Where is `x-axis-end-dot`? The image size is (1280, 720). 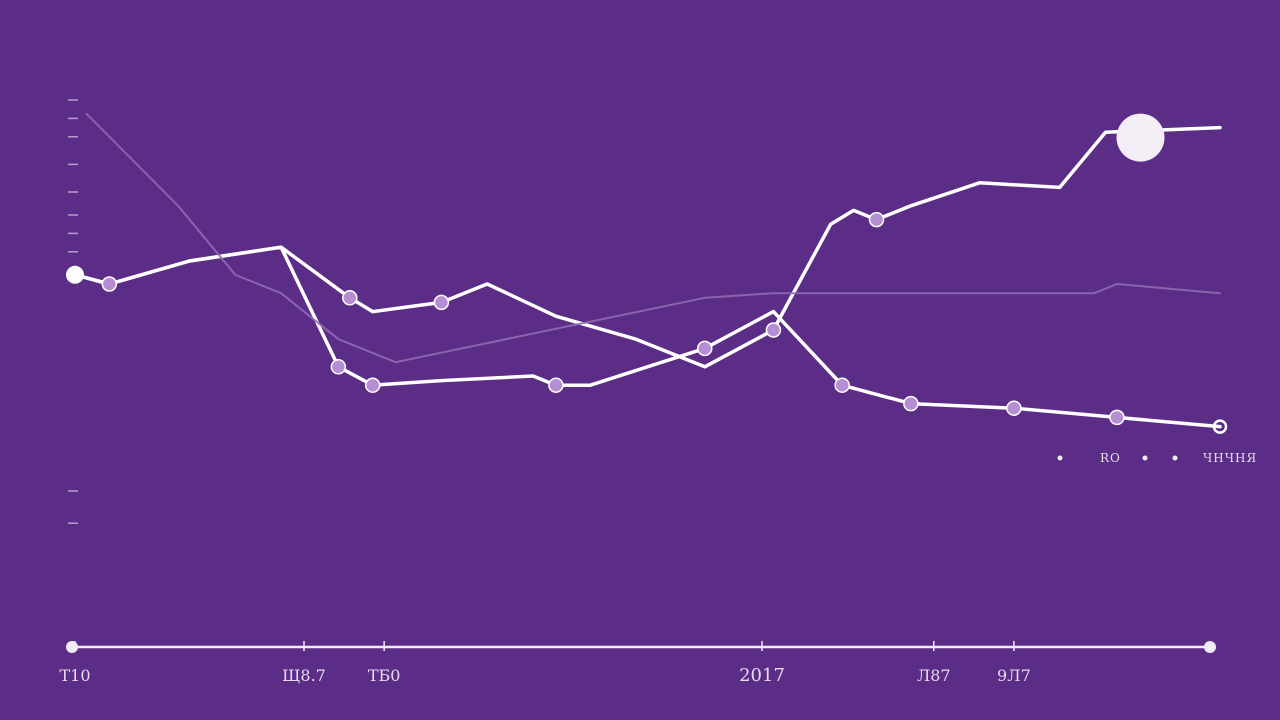 x-axis-end-dot is located at coordinates (1210, 647).